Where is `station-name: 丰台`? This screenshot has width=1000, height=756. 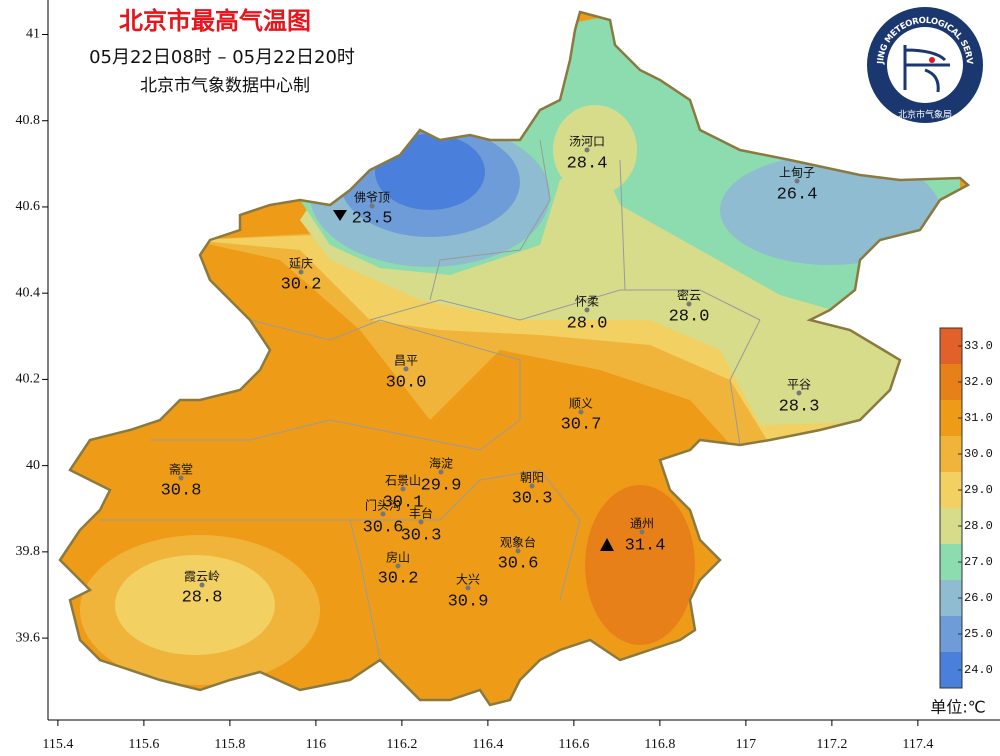
station-name: 丰台 is located at coordinates (421, 513).